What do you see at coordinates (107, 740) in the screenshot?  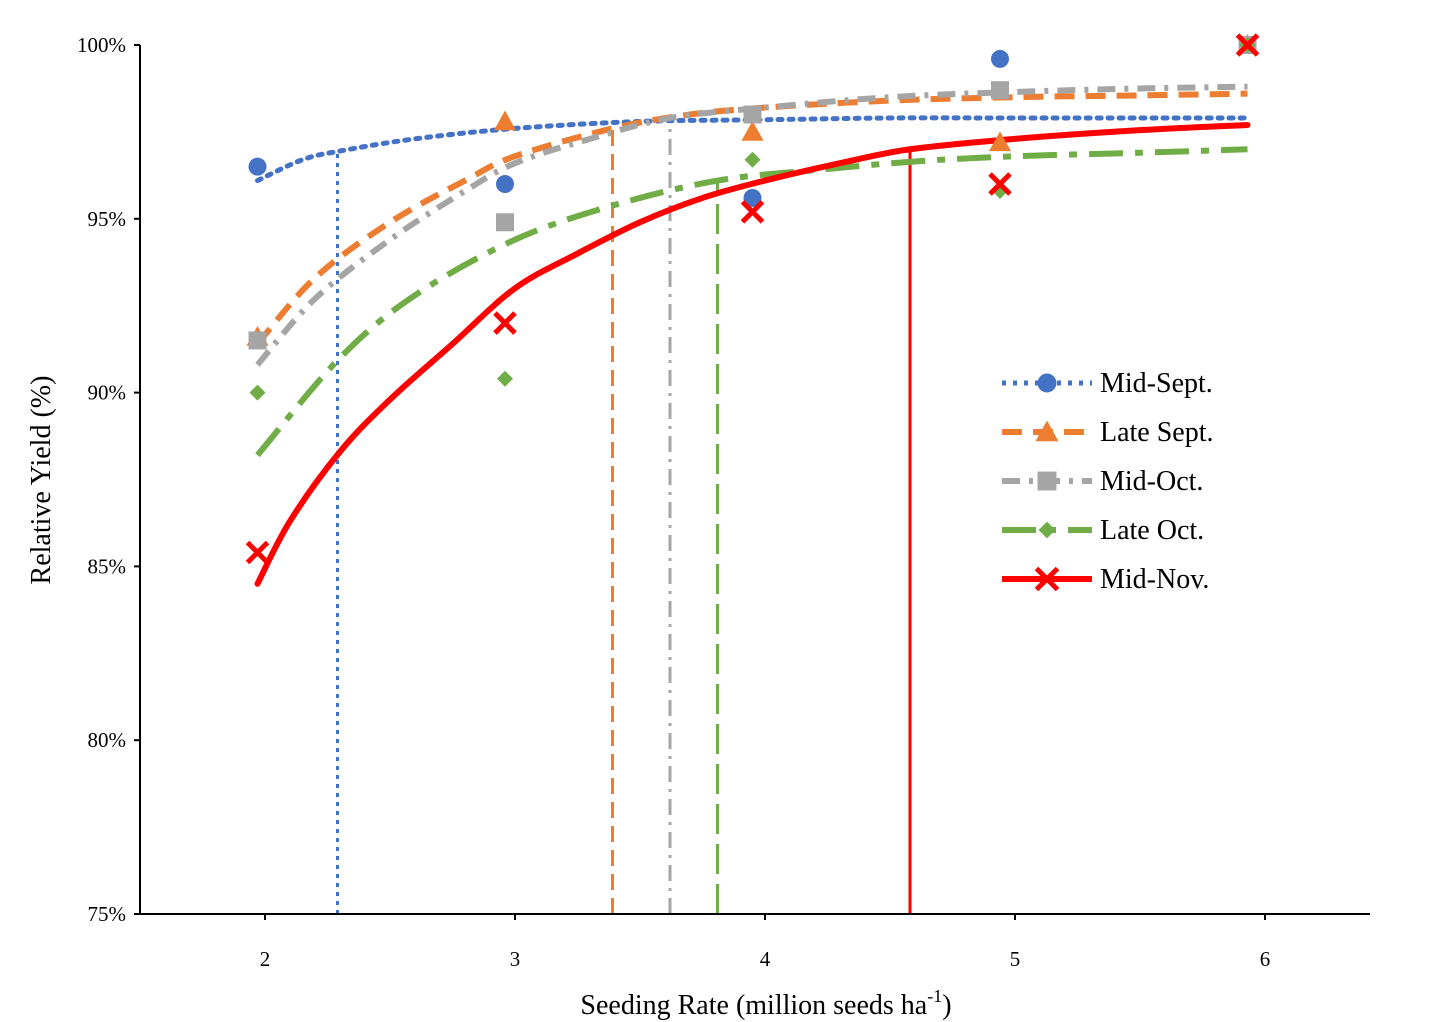 I see `y-tick-label: 80%` at bounding box center [107, 740].